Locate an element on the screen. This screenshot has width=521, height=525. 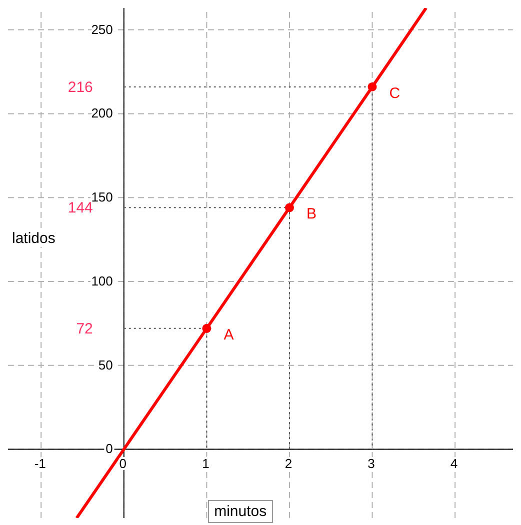
annotation: A is located at coordinates (229, 335).